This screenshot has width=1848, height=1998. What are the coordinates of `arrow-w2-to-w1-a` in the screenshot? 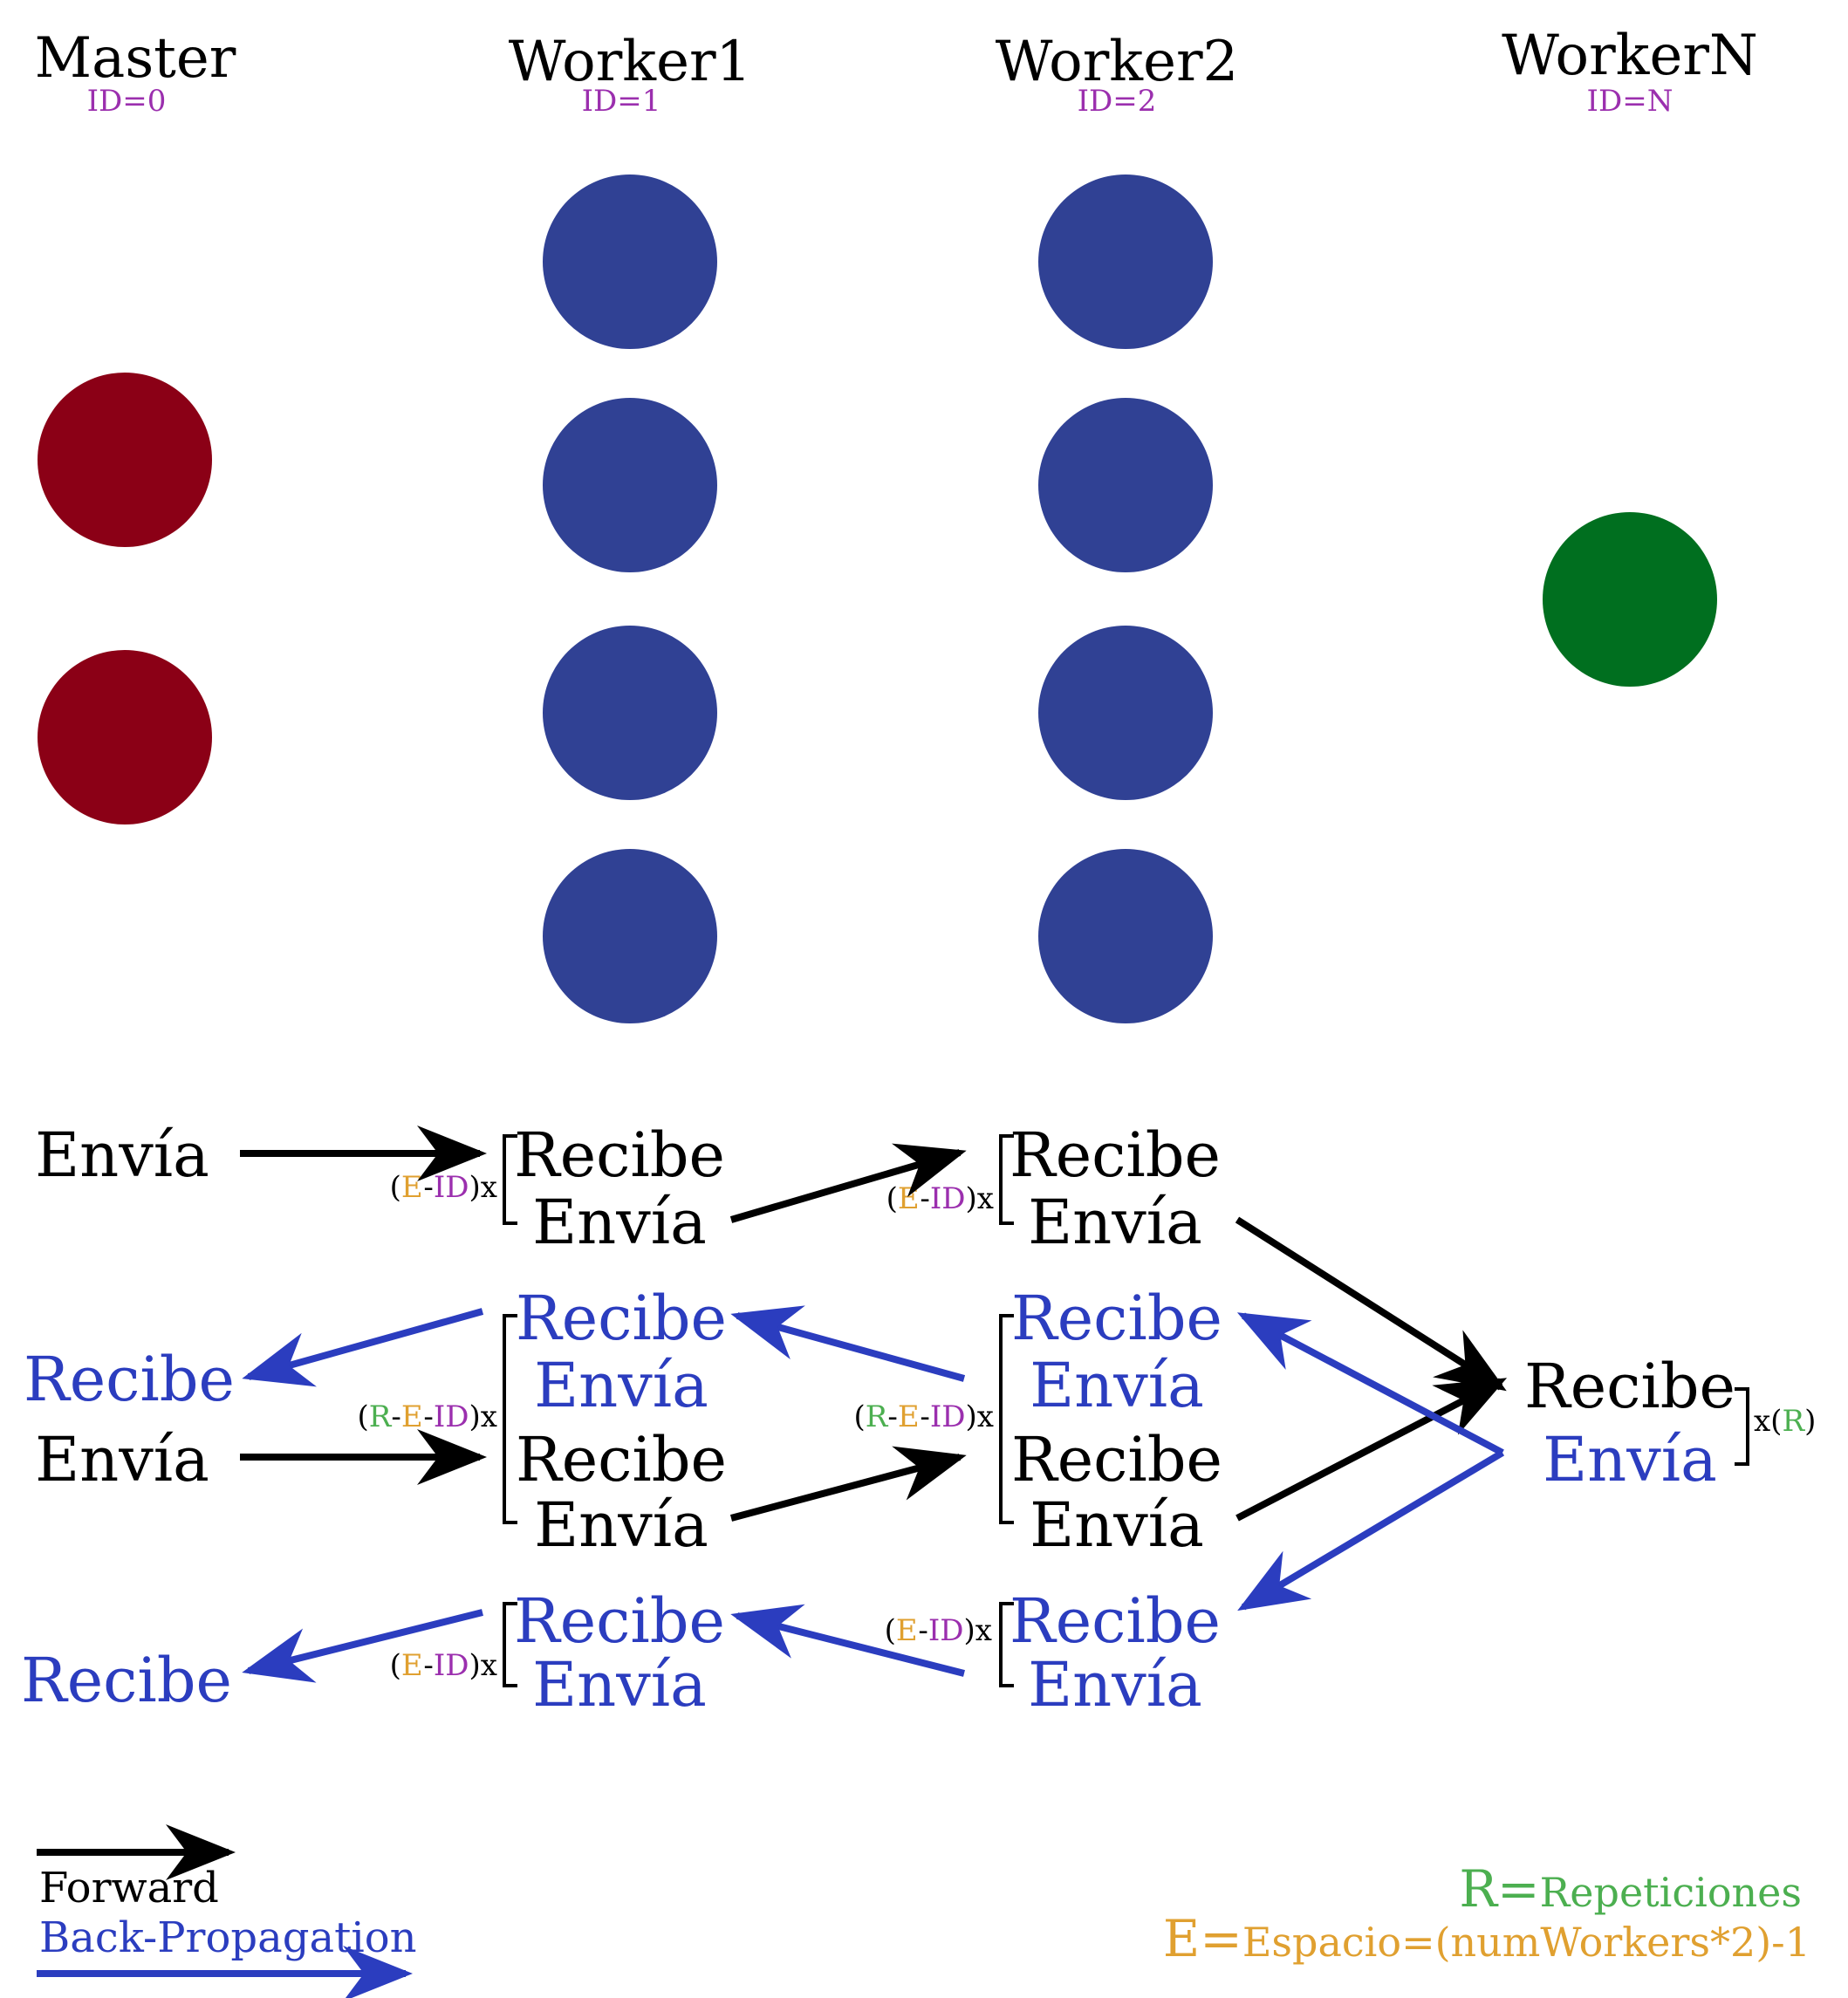 It's located at (848, 1343).